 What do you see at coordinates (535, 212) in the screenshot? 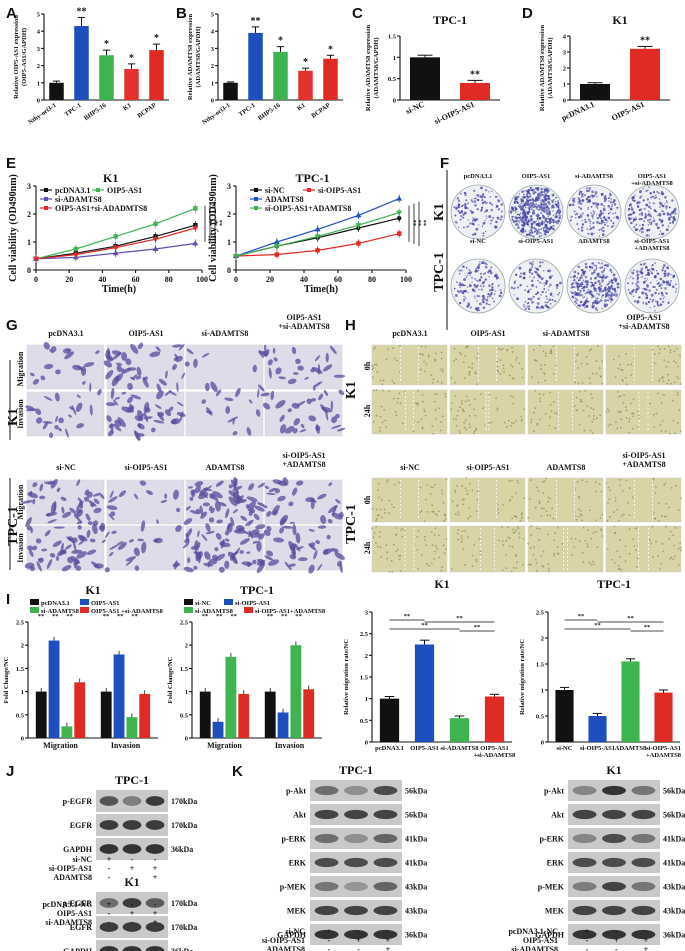
I see `colony-cluster` at bounding box center [535, 212].